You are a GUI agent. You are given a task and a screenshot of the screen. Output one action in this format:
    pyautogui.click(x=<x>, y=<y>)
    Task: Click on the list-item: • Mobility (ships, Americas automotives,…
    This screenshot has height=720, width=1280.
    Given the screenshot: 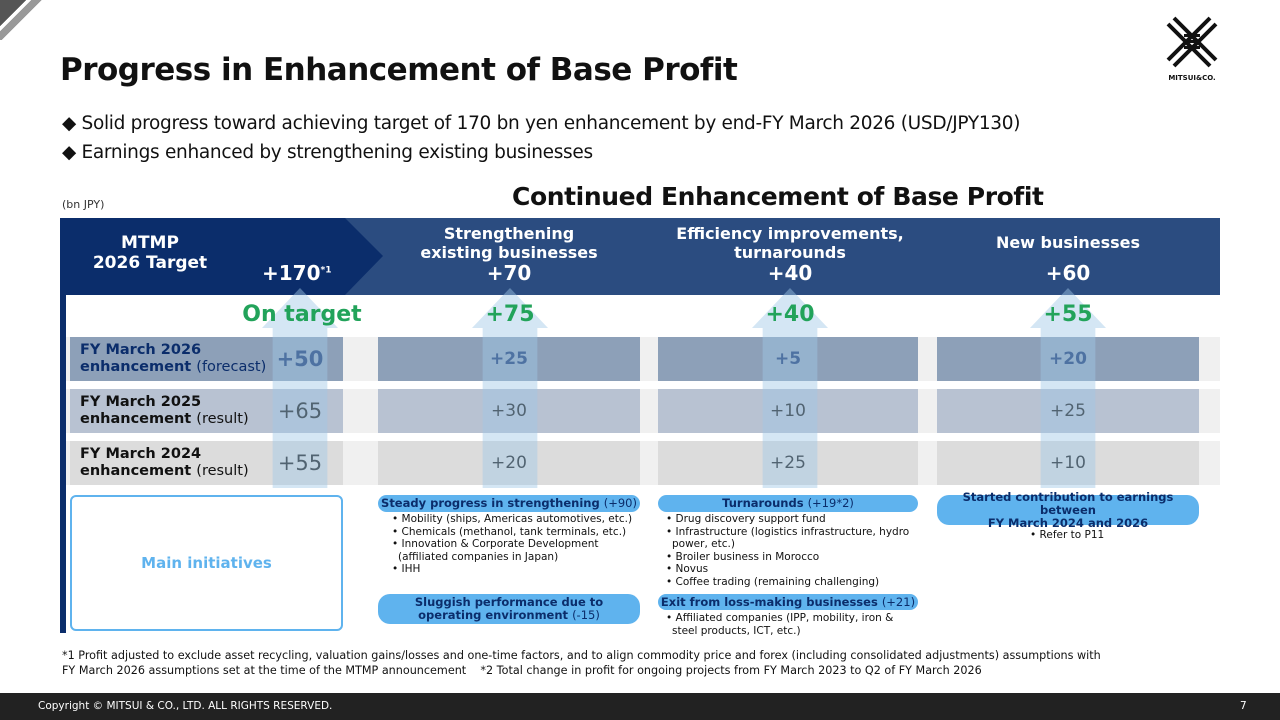 What is the action you would take?
    pyautogui.click(x=512, y=519)
    